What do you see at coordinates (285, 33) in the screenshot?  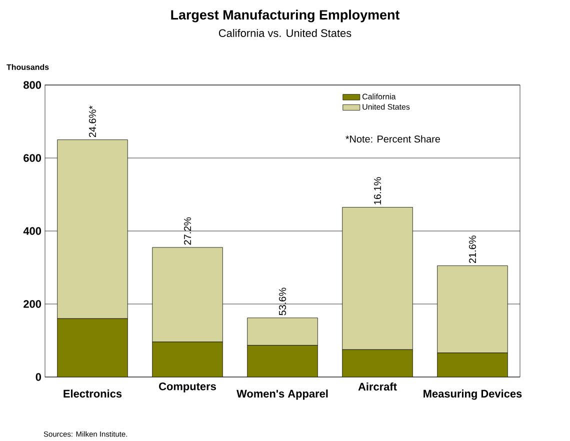 I see `chart-subtitle: California vs. United States` at bounding box center [285, 33].